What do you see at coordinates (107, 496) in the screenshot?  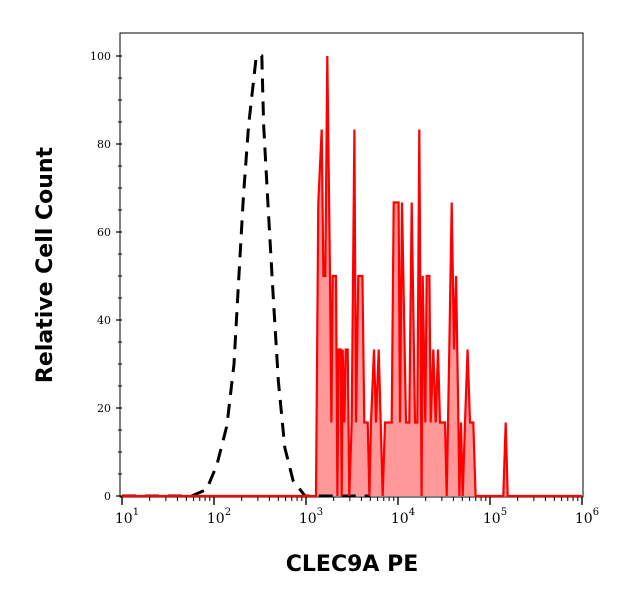 I see `y-tick-label: 0` at bounding box center [107, 496].